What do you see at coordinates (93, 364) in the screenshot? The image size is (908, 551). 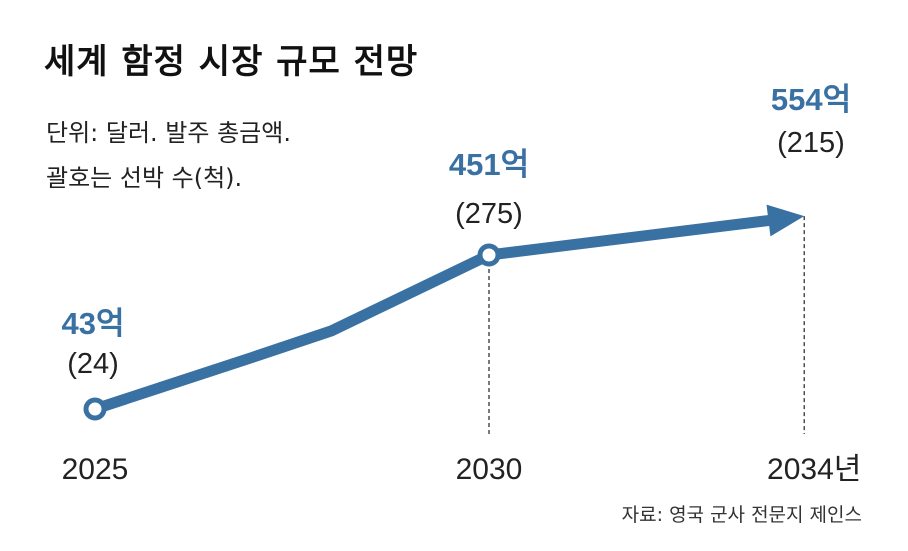 I see `count-label-2025: (24)` at bounding box center [93, 364].